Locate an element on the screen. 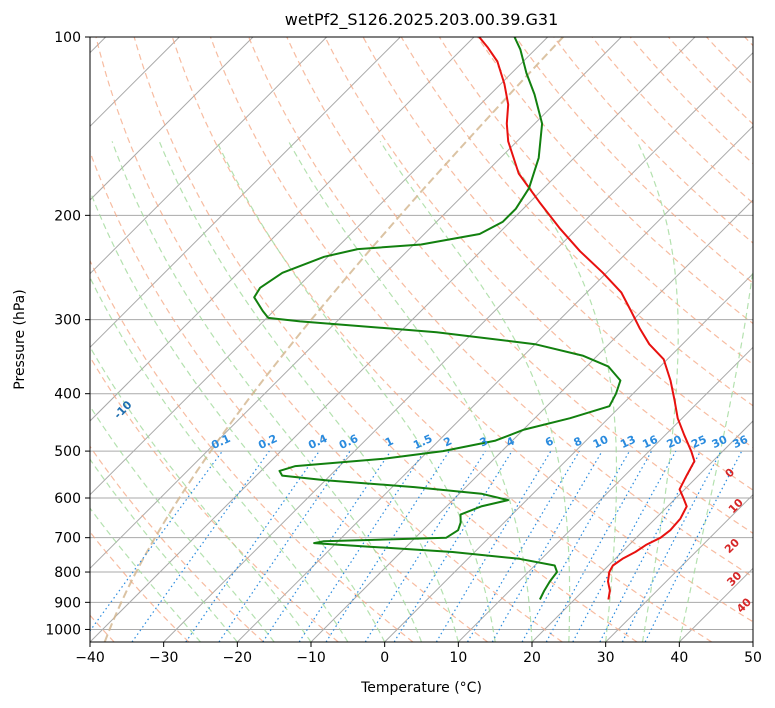 This screenshot has height=708, width=775. y-tick-label: 500 is located at coordinates (67, 452).